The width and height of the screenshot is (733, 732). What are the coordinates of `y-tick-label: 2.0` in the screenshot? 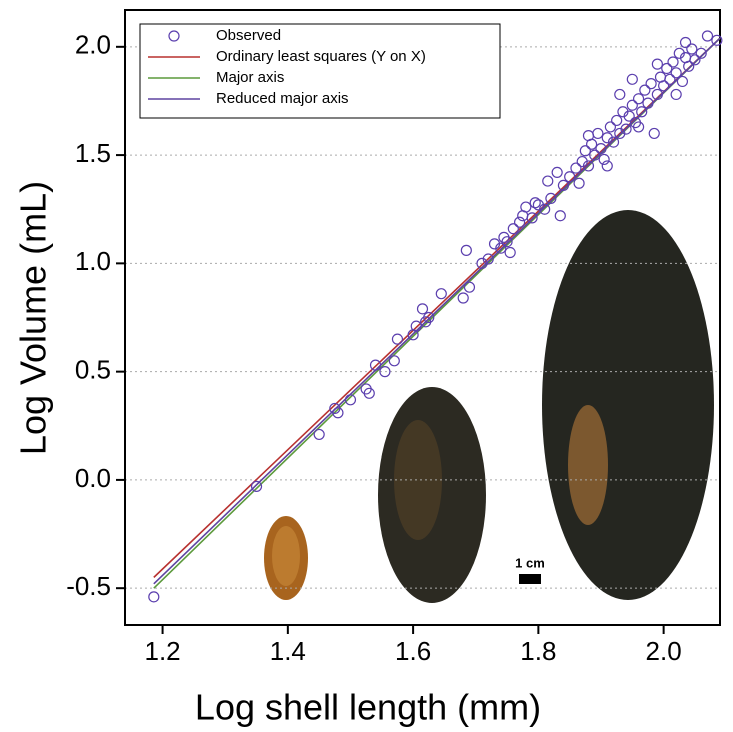 It's located at (93, 45).